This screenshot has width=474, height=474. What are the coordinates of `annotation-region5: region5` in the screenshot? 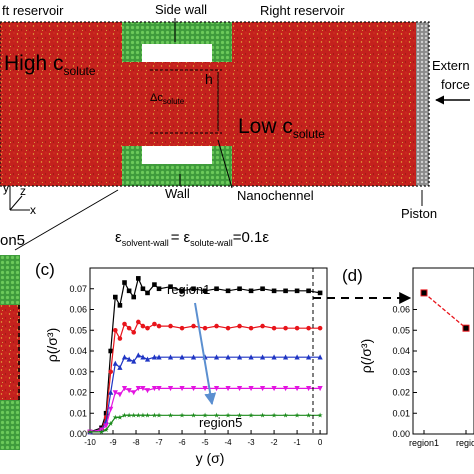 It's located at (220, 422).